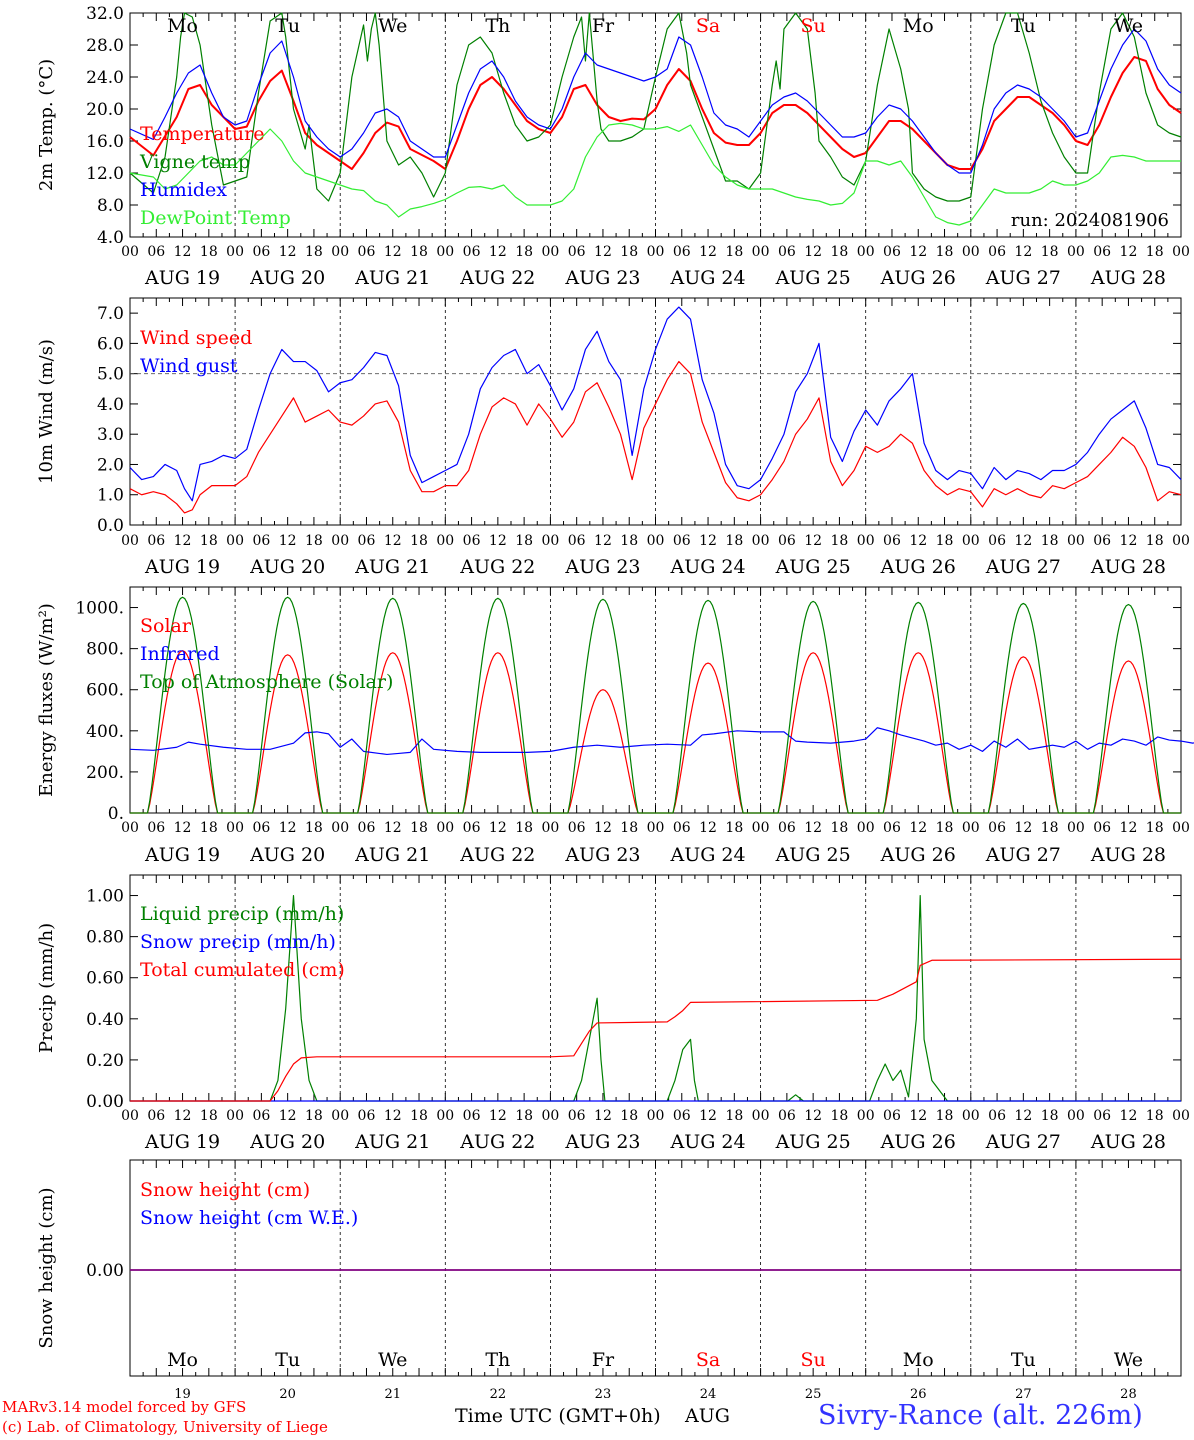 The height and width of the screenshot is (1440, 1194). Describe the element at coordinates (124, 1407) in the screenshot. I see `model-credit: MARv3.14 model forced by GFS` at that location.